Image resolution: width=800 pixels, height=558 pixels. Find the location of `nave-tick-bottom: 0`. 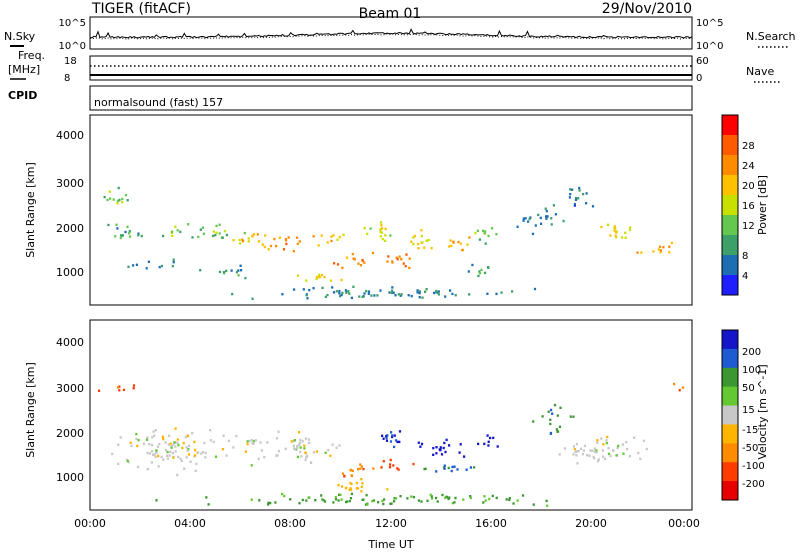

nave-tick-bottom: 0 is located at coordinates (699, 78).